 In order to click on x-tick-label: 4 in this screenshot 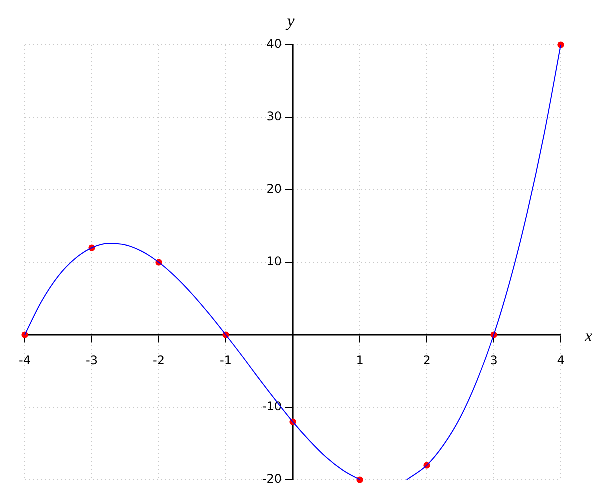, I will do `click(561, 360)`.